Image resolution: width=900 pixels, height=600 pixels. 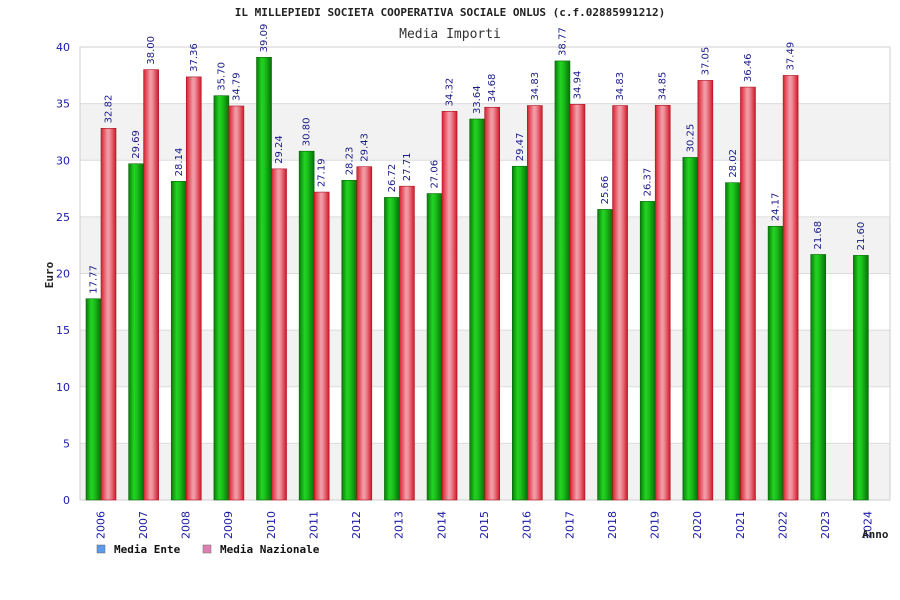 What do you see at coordinates (63, 104) in the screenshot?
I see `y-tick-label: 35` at bounding box center [63, 104].